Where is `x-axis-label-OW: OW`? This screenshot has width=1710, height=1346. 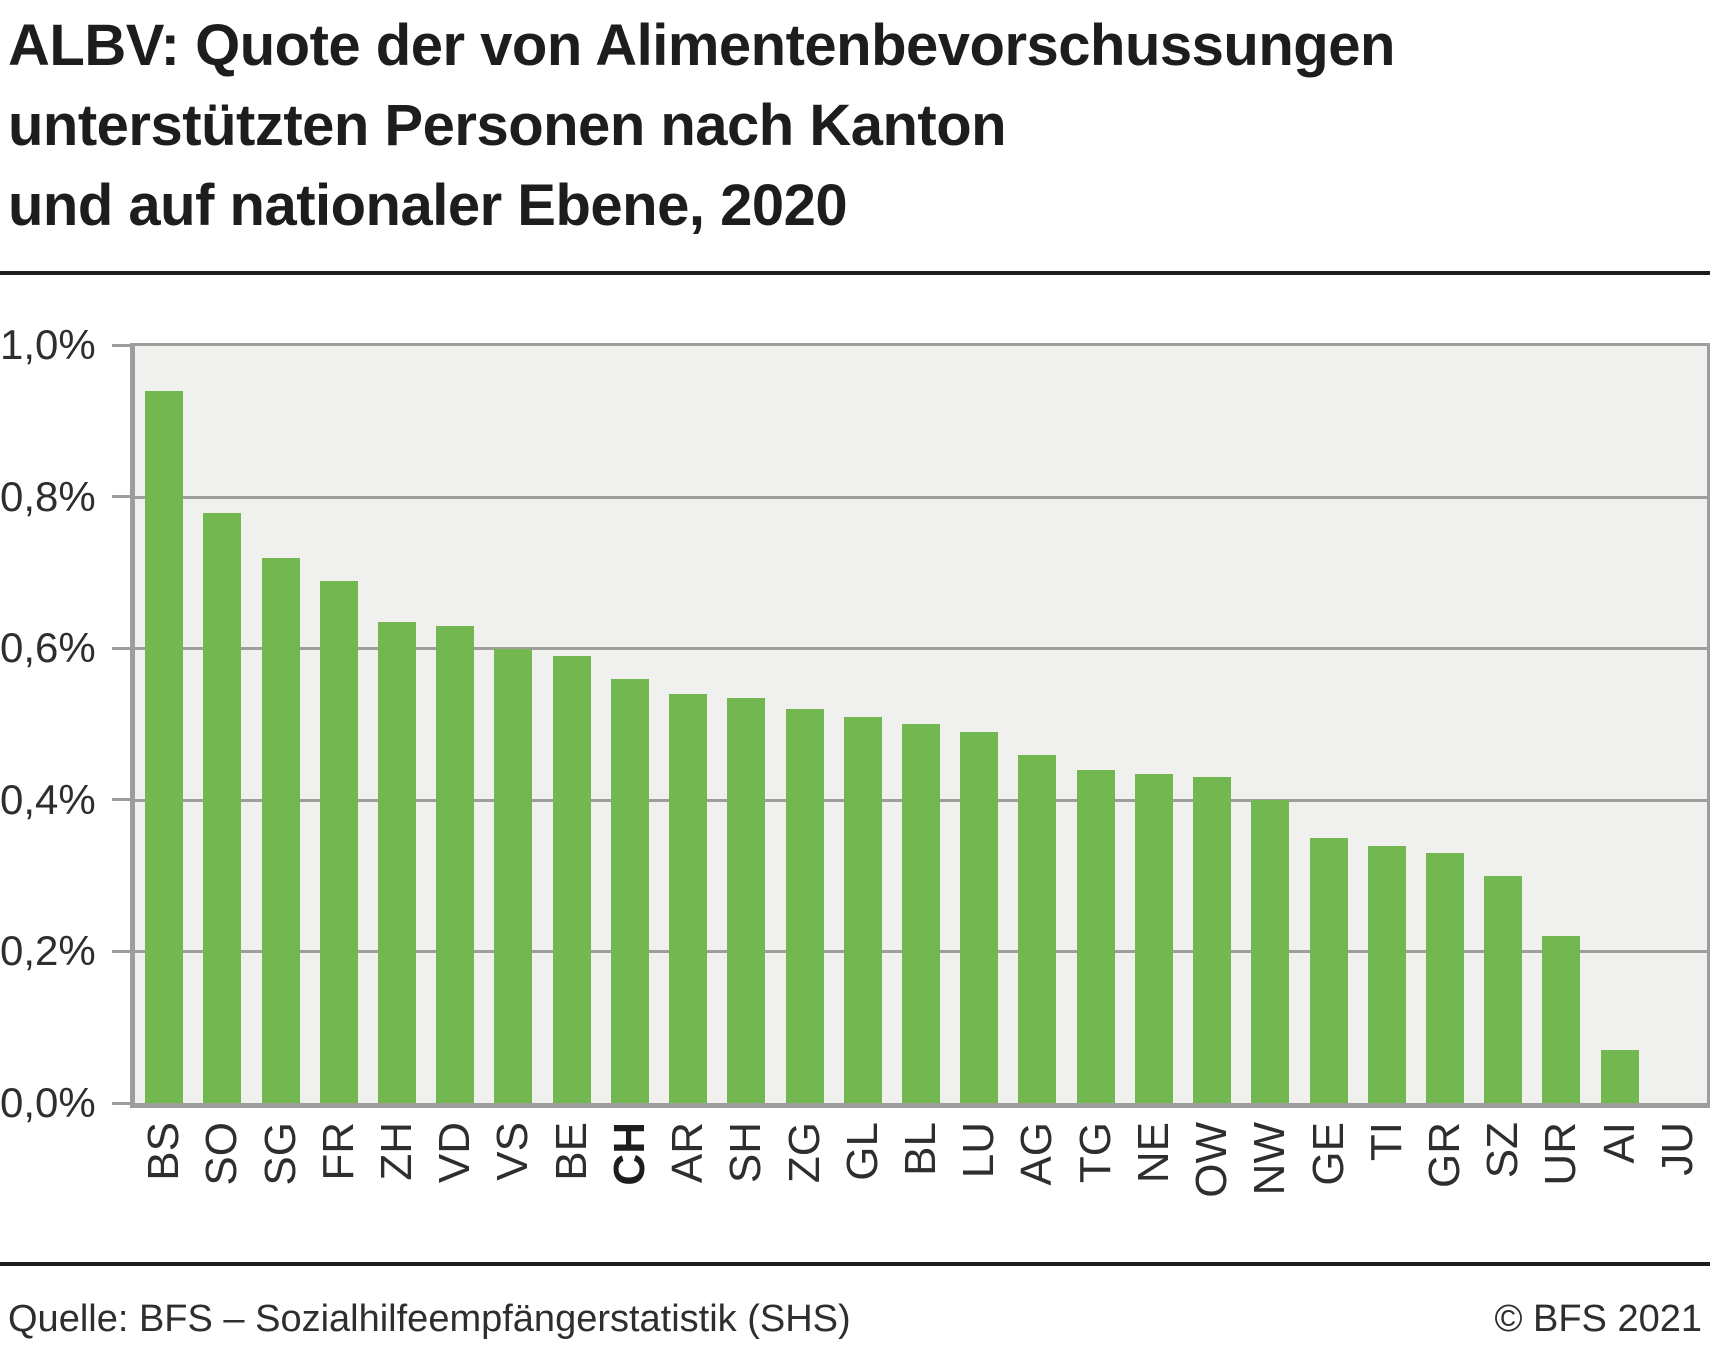
x-axis-label-OW: OW is located at coordinates (1212, 1160).